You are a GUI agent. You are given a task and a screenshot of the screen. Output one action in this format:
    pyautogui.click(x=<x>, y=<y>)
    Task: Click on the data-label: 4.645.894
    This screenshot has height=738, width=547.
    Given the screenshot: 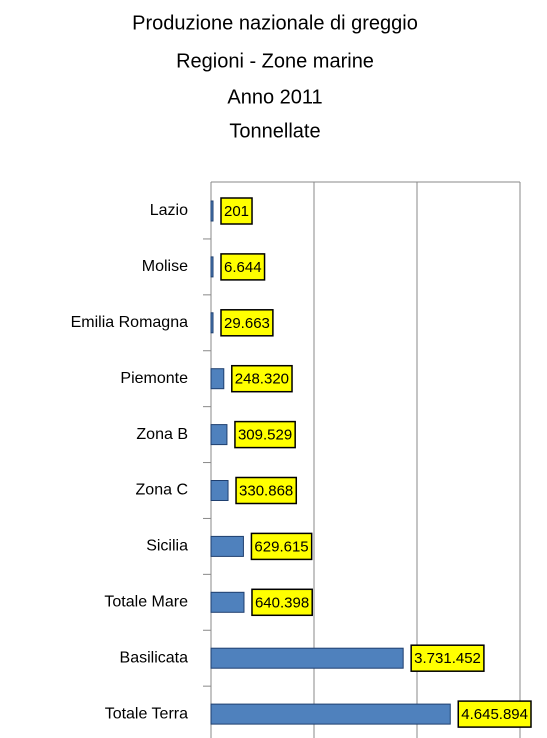 What is the action you would take?
    pyautogui.click(x=494, y=714)
    